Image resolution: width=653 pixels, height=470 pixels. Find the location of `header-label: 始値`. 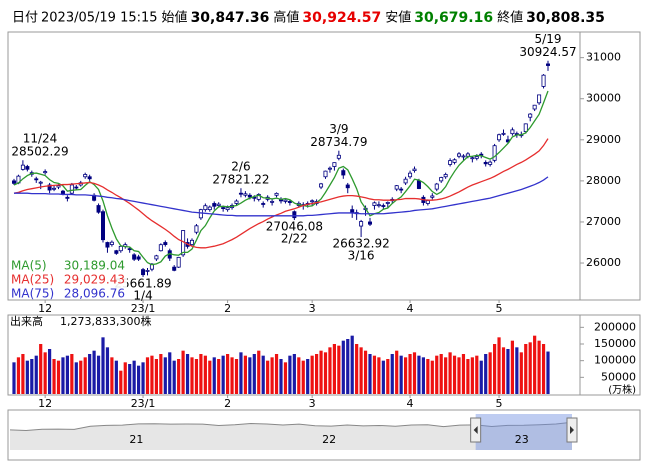

header-label: 始値 is located at coordinates (175, 18).